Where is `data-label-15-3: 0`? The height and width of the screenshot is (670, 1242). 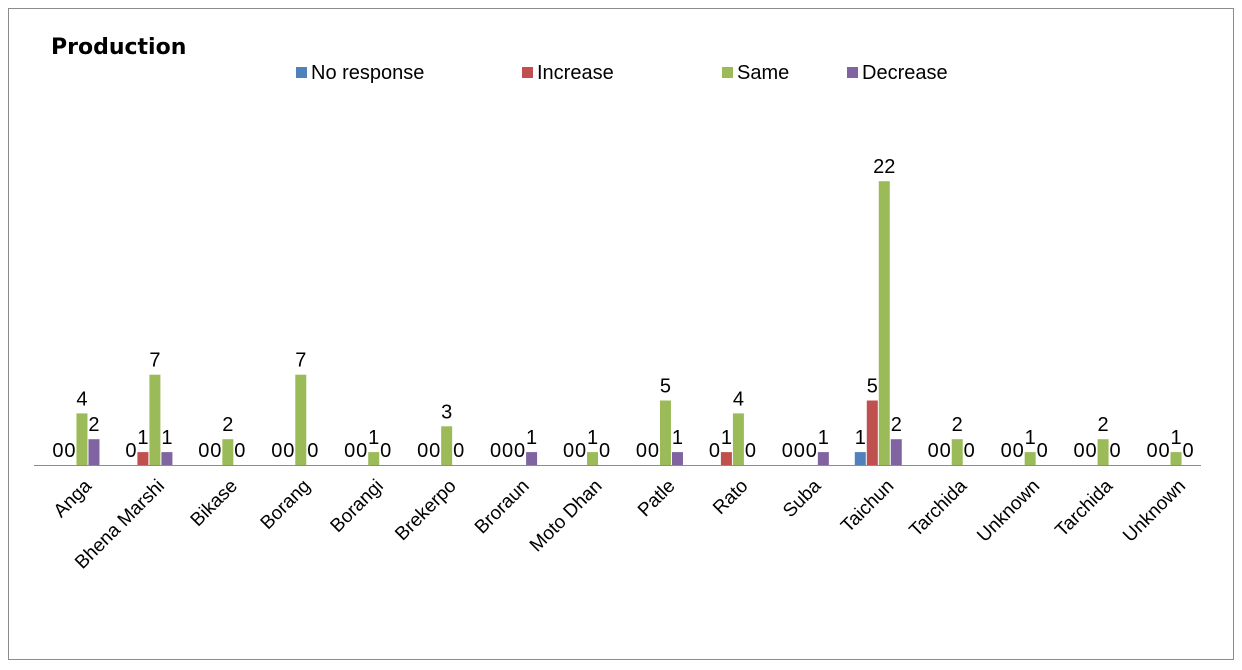 data-label-15-3: 0 is located at coordinates (1187, 451).